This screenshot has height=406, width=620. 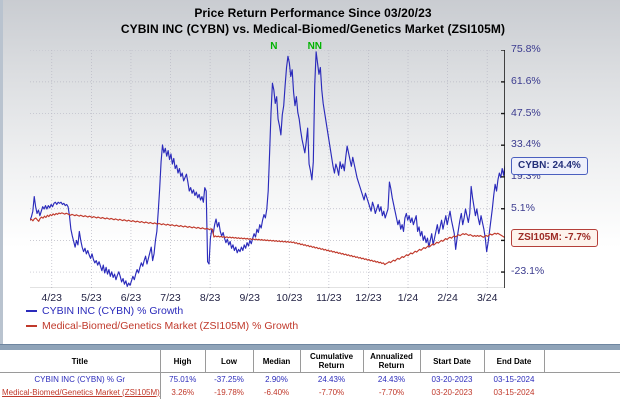 I want to click on th-cumulative-return: Cumulative Return, so click(x=332, y=361).